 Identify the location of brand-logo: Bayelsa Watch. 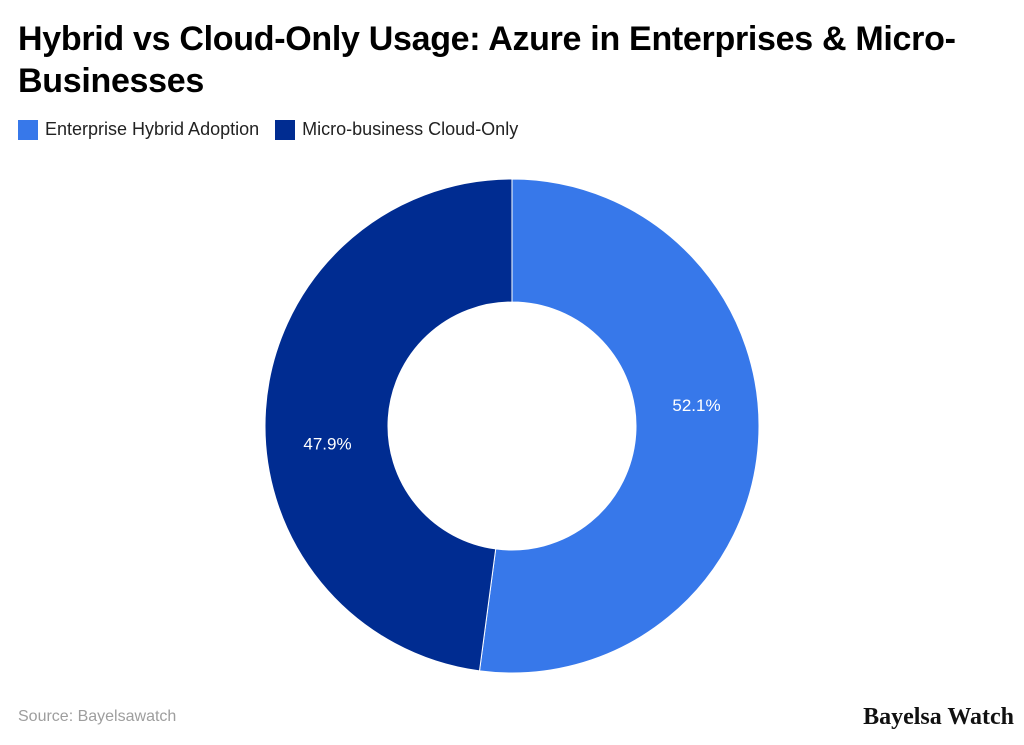
(938, 717).